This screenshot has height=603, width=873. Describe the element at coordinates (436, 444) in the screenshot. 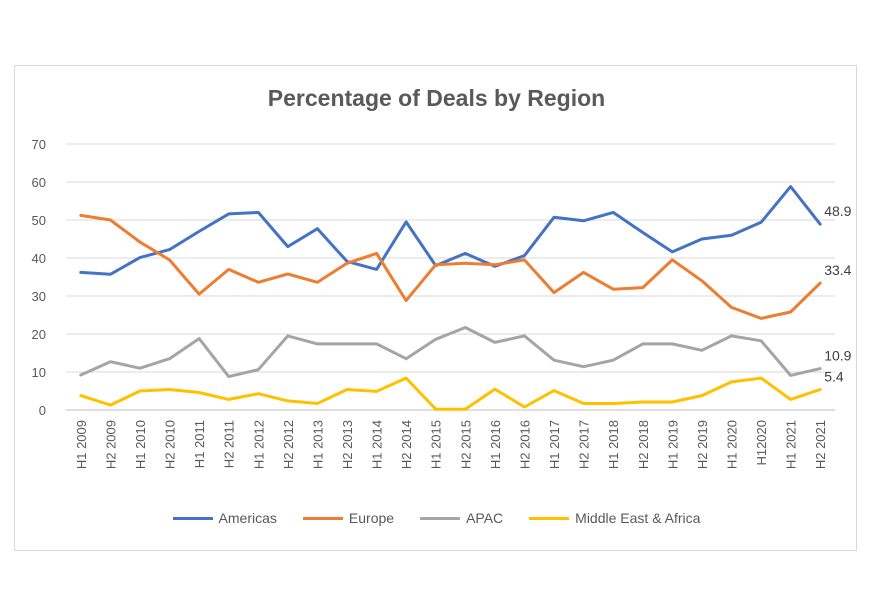

I see `x-tick-label: H1 2015` at that location.